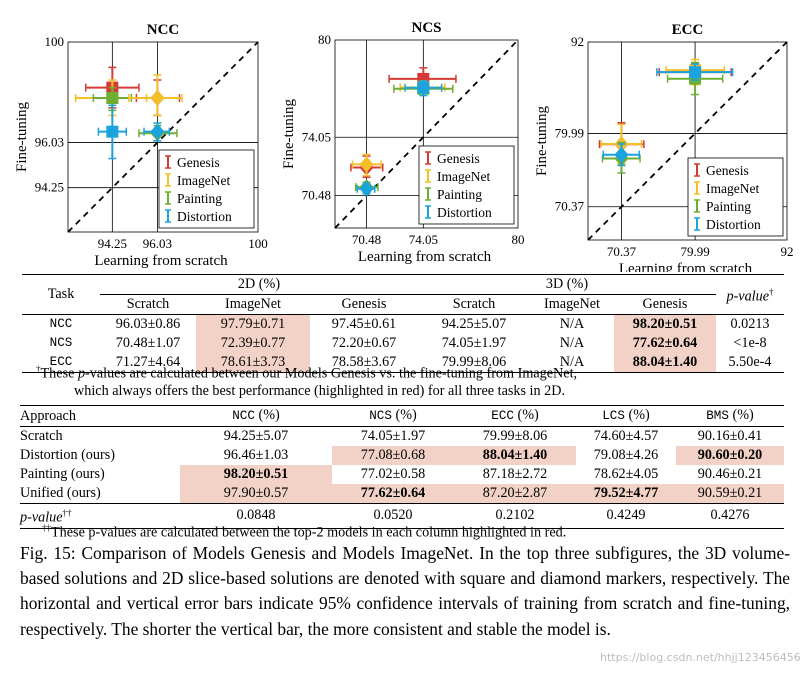  What do you see at coordinates (474, 343) in the screenshot?
I see `table-cell: 74.05±1.97` at bounding box center [474, 343].